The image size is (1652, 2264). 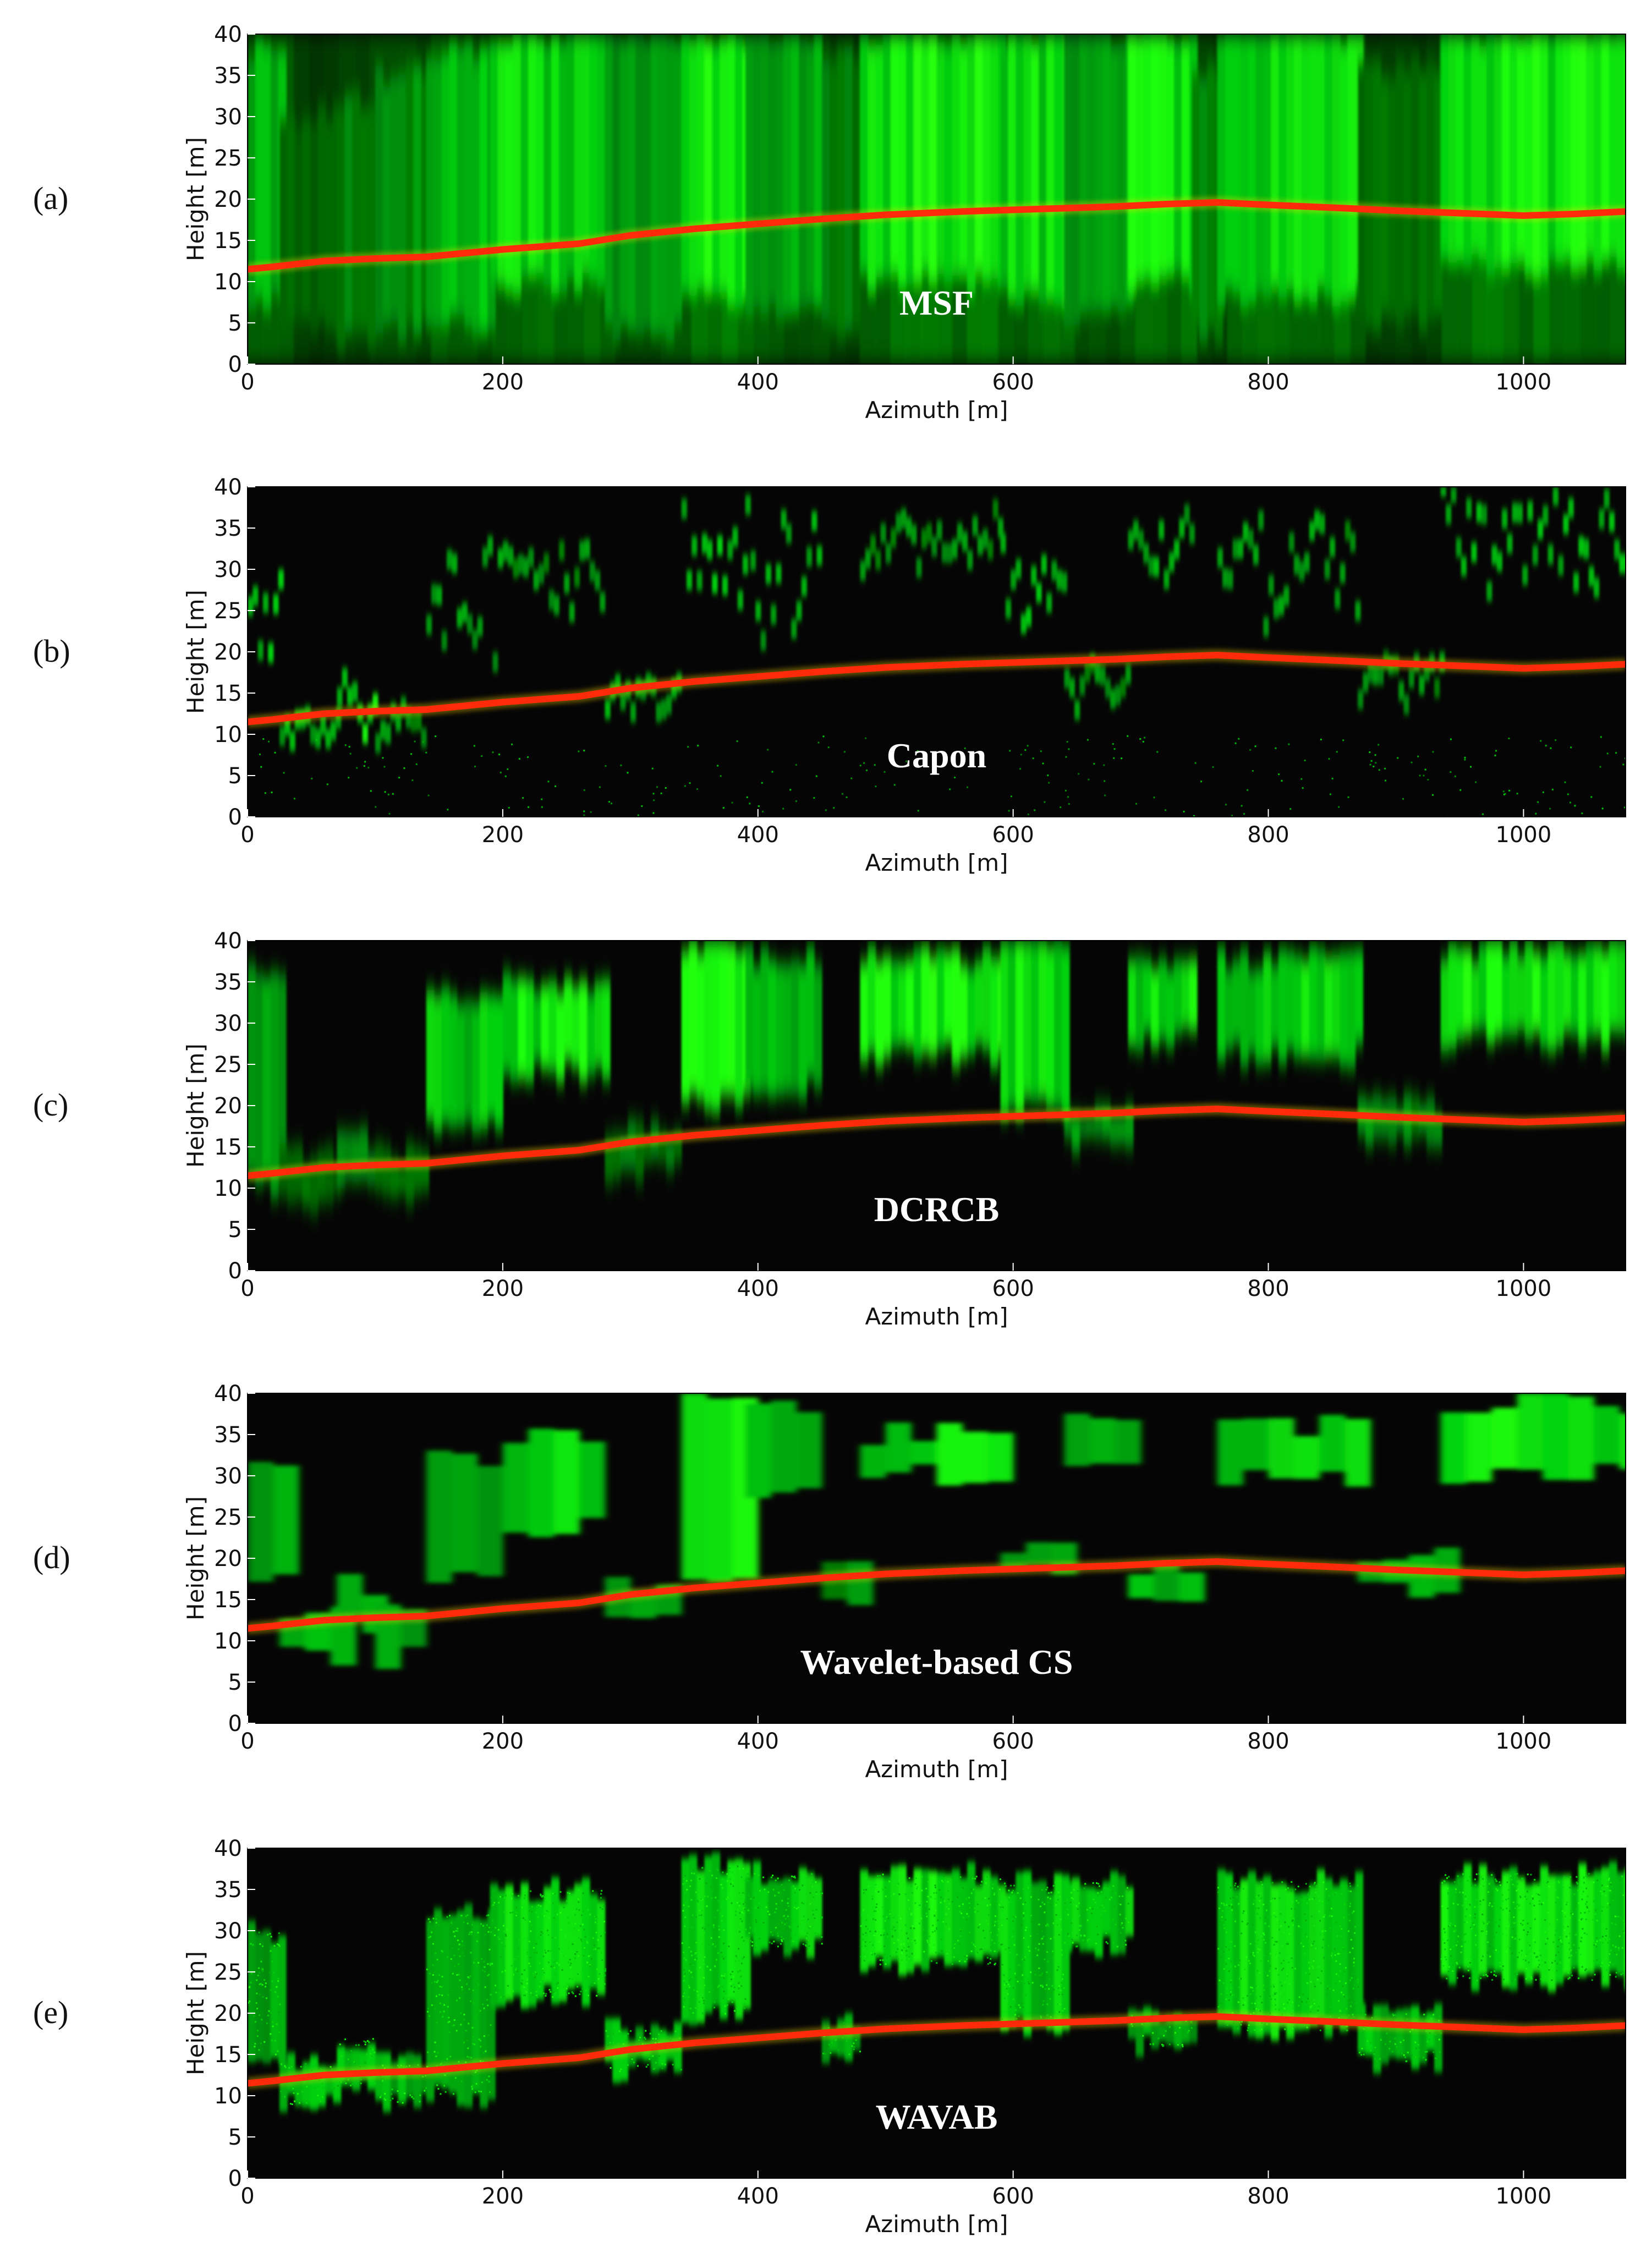 I want to click on y-tick-label: 30, so click(x=228, y=1023).